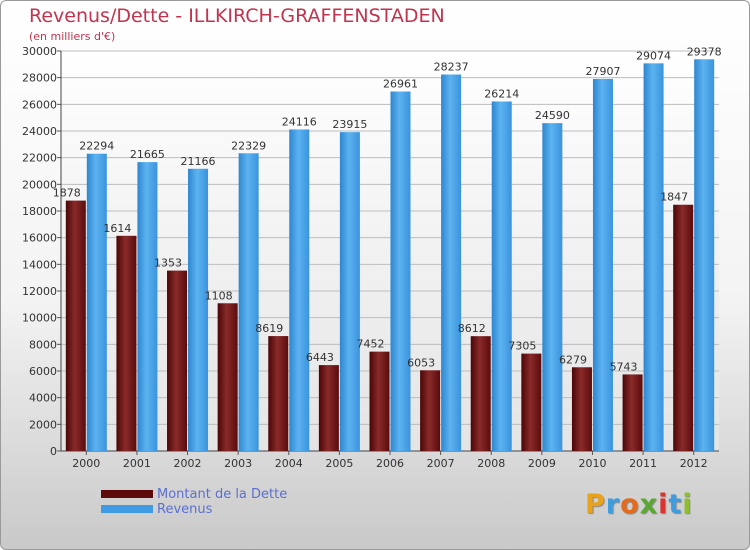 This screenshot has height=550, width=750. I want to click on x-tick-label: 2002, so click(188, 463).